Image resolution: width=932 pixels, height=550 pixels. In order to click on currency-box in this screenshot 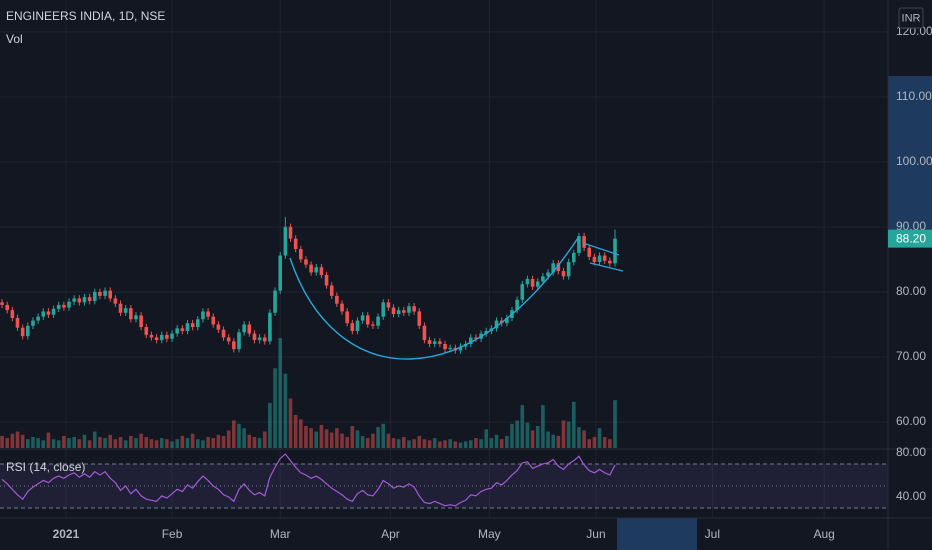, I will do `click(911, 18)`.